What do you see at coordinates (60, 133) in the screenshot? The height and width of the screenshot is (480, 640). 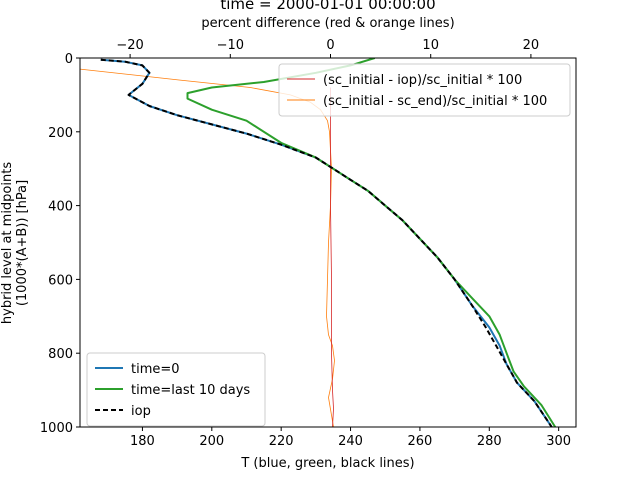 I see `y-tick-label: 200` at bounding box center [60, 133].